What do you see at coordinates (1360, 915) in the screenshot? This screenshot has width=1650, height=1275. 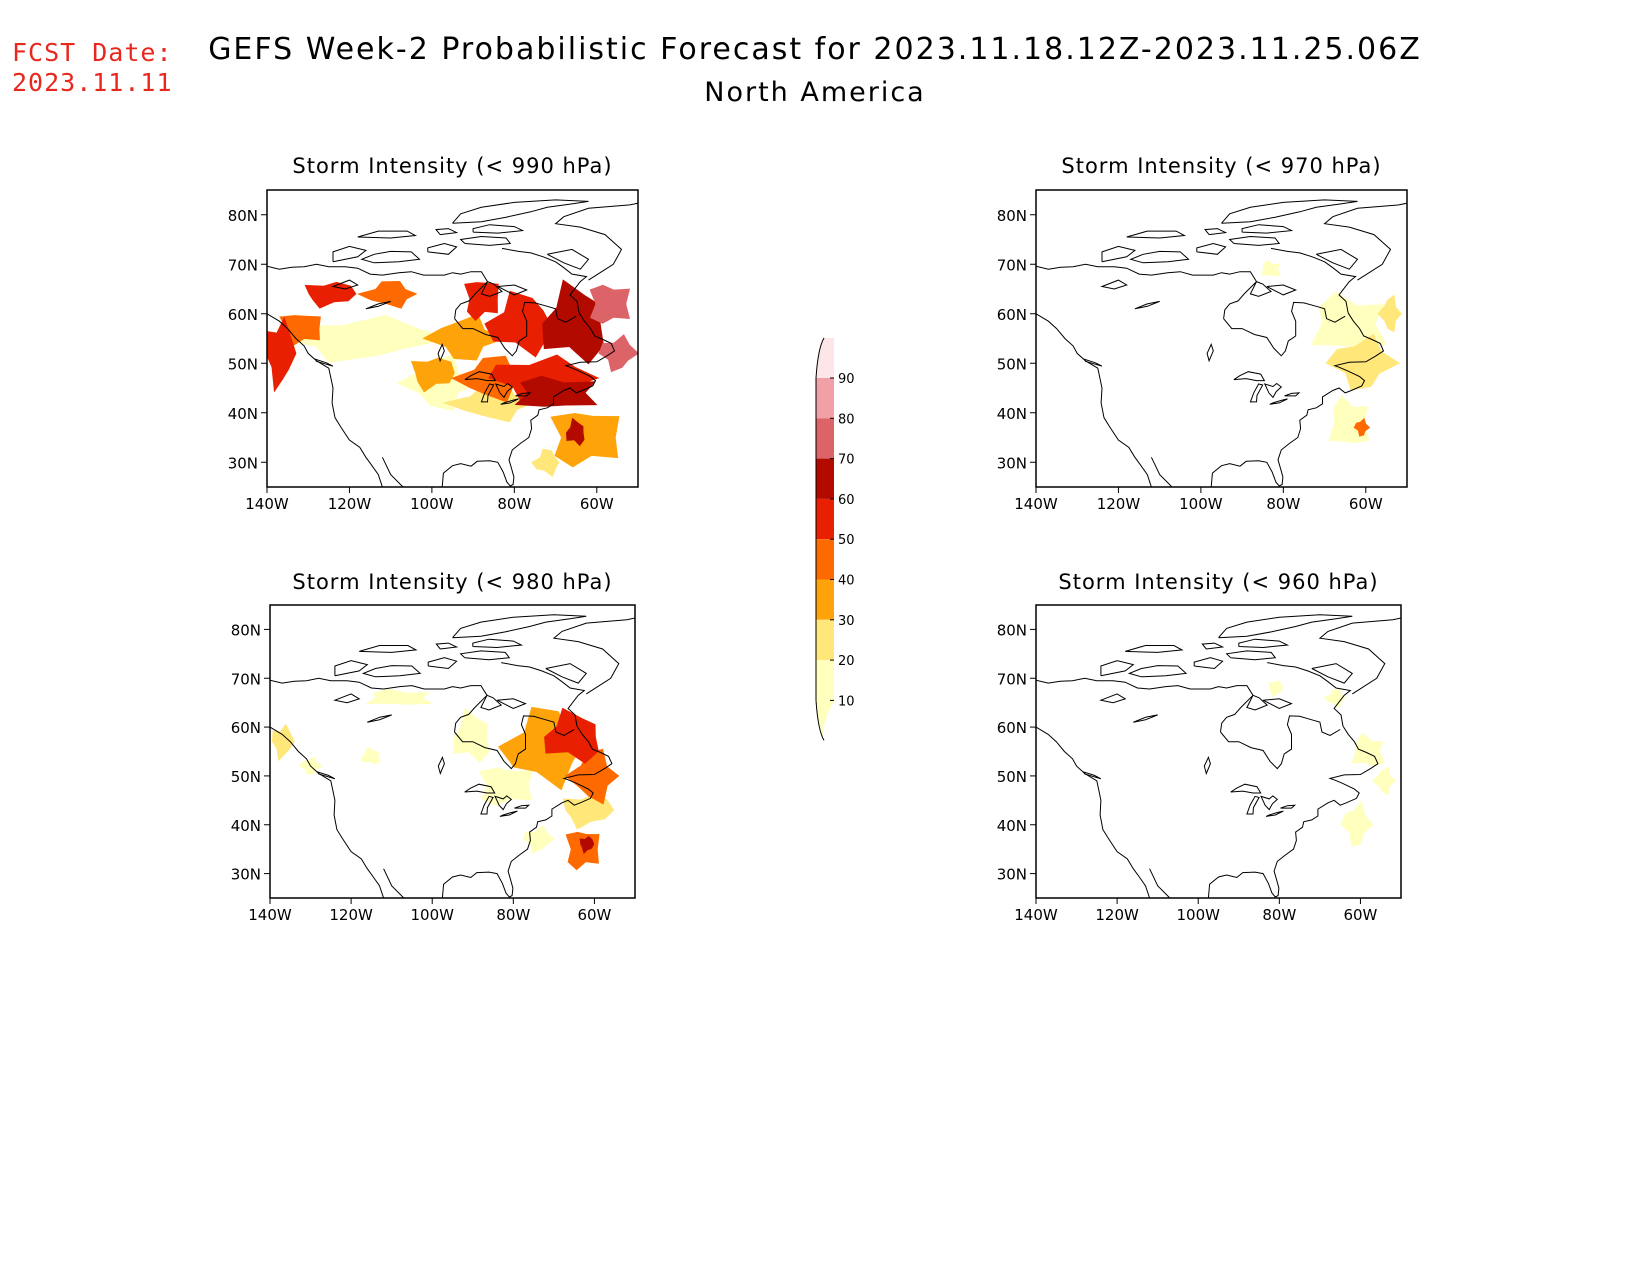 I see `lon-tick-label: 60W` at bounding box center [1360, 915].